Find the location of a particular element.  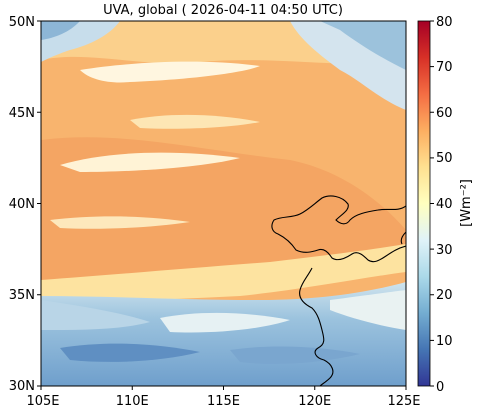

northeast-cloud-core is located at coordinates (363, 45).